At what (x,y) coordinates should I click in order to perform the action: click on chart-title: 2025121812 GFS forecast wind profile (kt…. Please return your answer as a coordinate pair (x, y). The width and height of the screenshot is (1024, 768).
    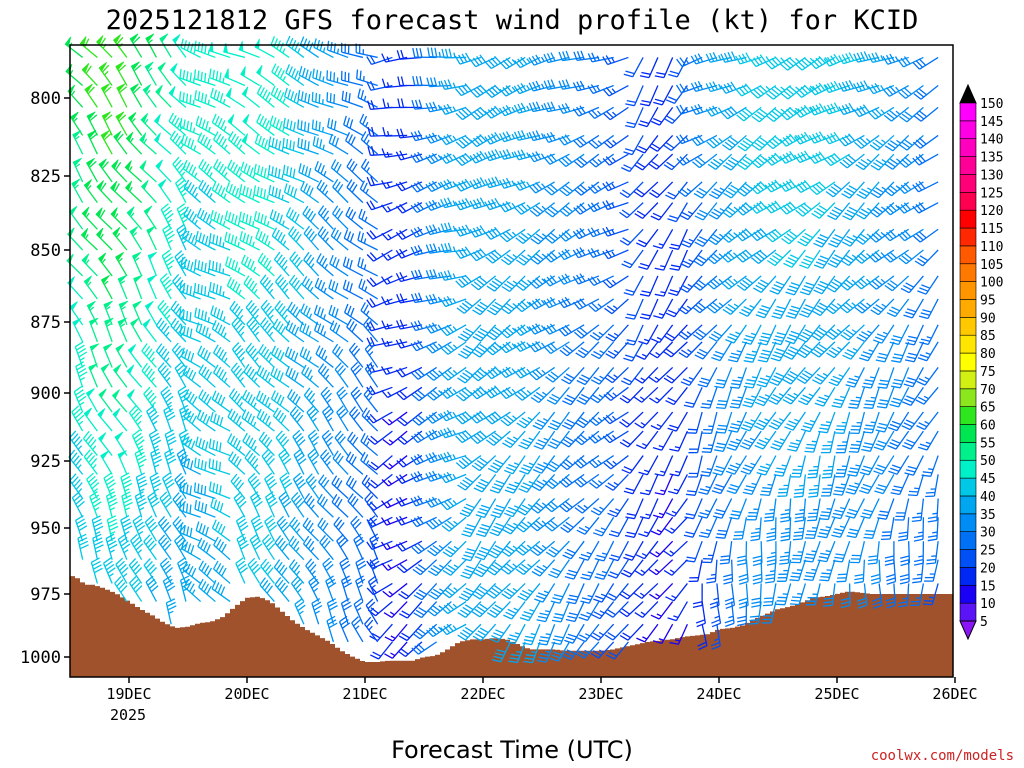
    Looking at the image, I should click on (512, 20).